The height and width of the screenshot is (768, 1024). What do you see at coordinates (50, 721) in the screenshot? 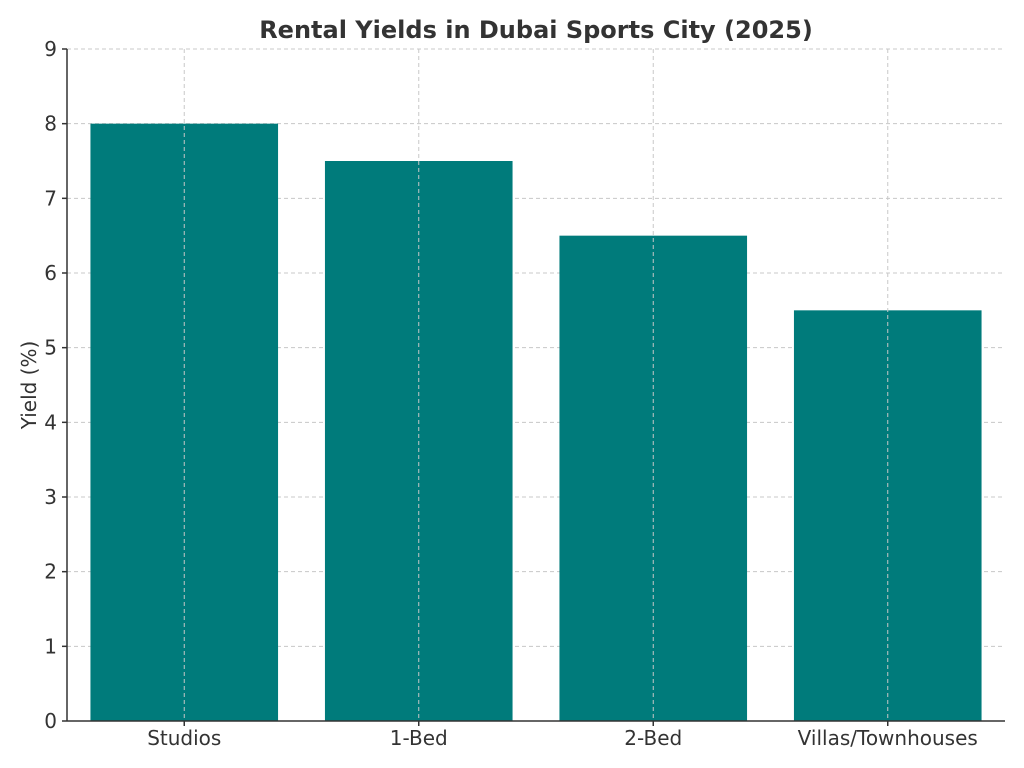
I see `y-tick-label: 0` at bounding box center [50, 721].